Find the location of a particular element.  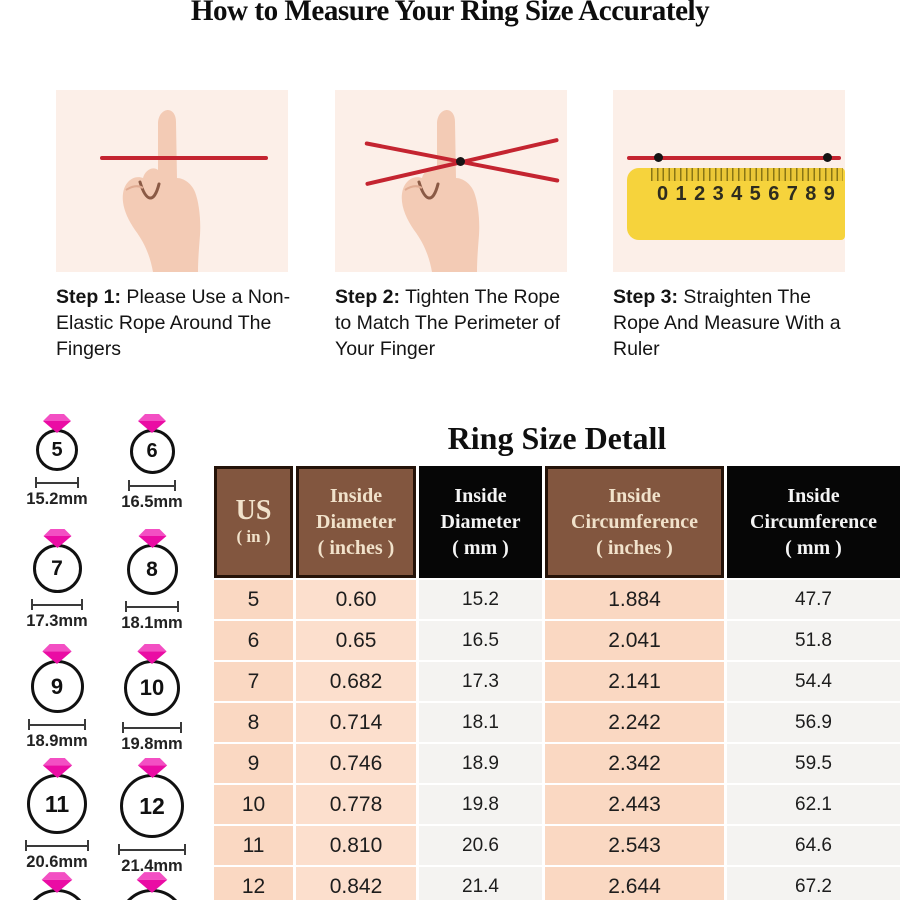

ring-size-item: 9 18.9mm is located at coordinates (57, 697).